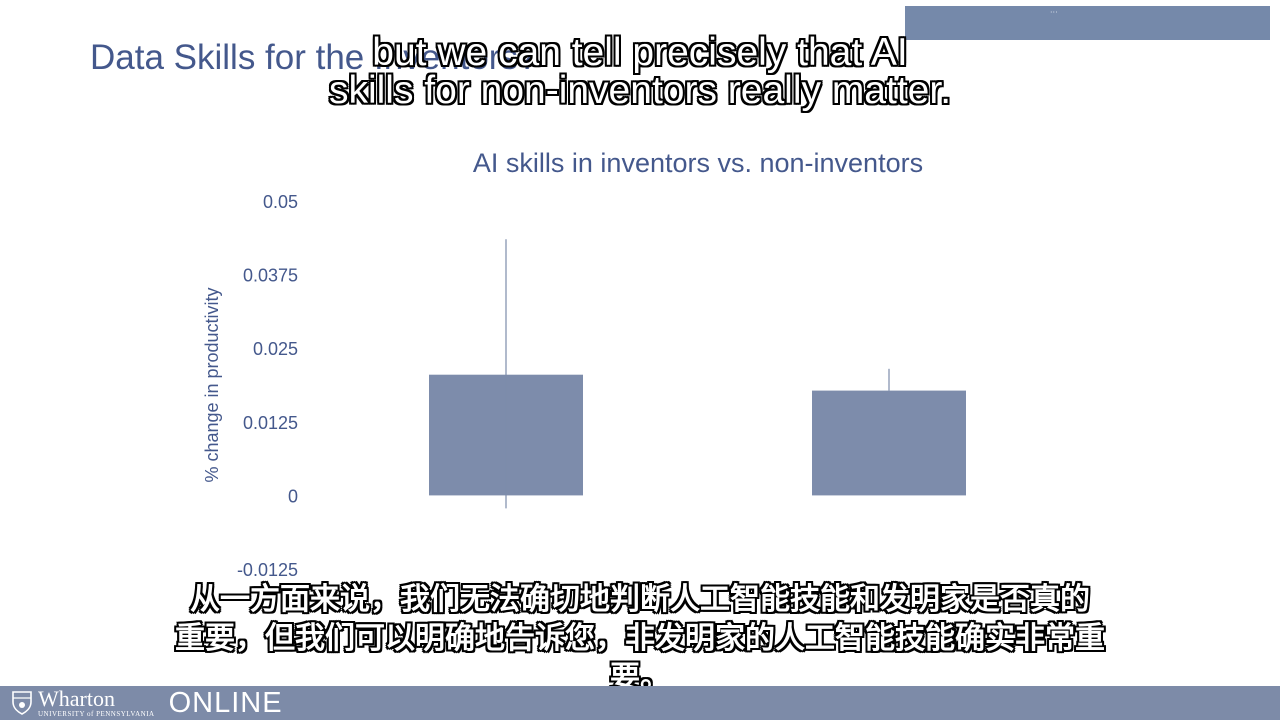 This screenshot has width=1280, height=720. I want to click on subtitle-chinese-line-2: 重要，但我们可以明确地告诉您，非发明家的人工智能技能确实非常重, so click(640, 638).